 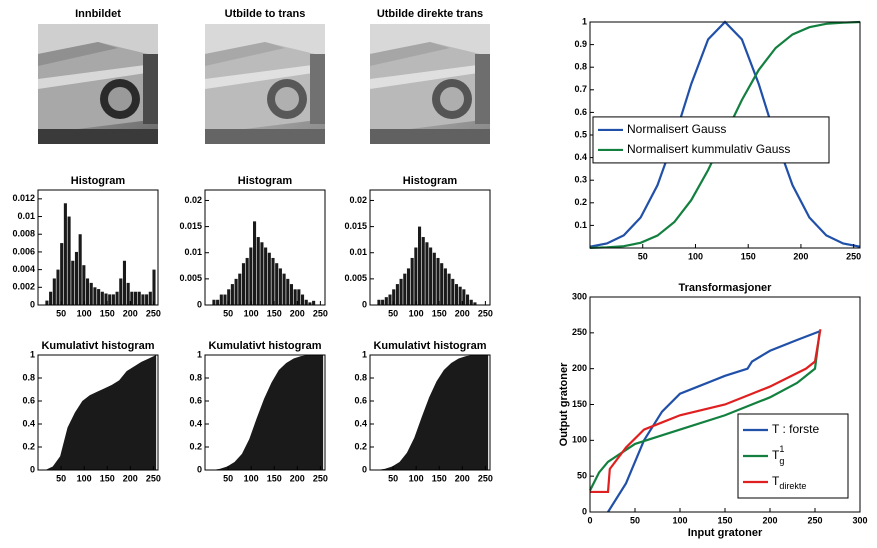 What do you see at coordinates (776, 481) in the screenshot?
I see `legend-name: T` at bounding box center [776, 481].